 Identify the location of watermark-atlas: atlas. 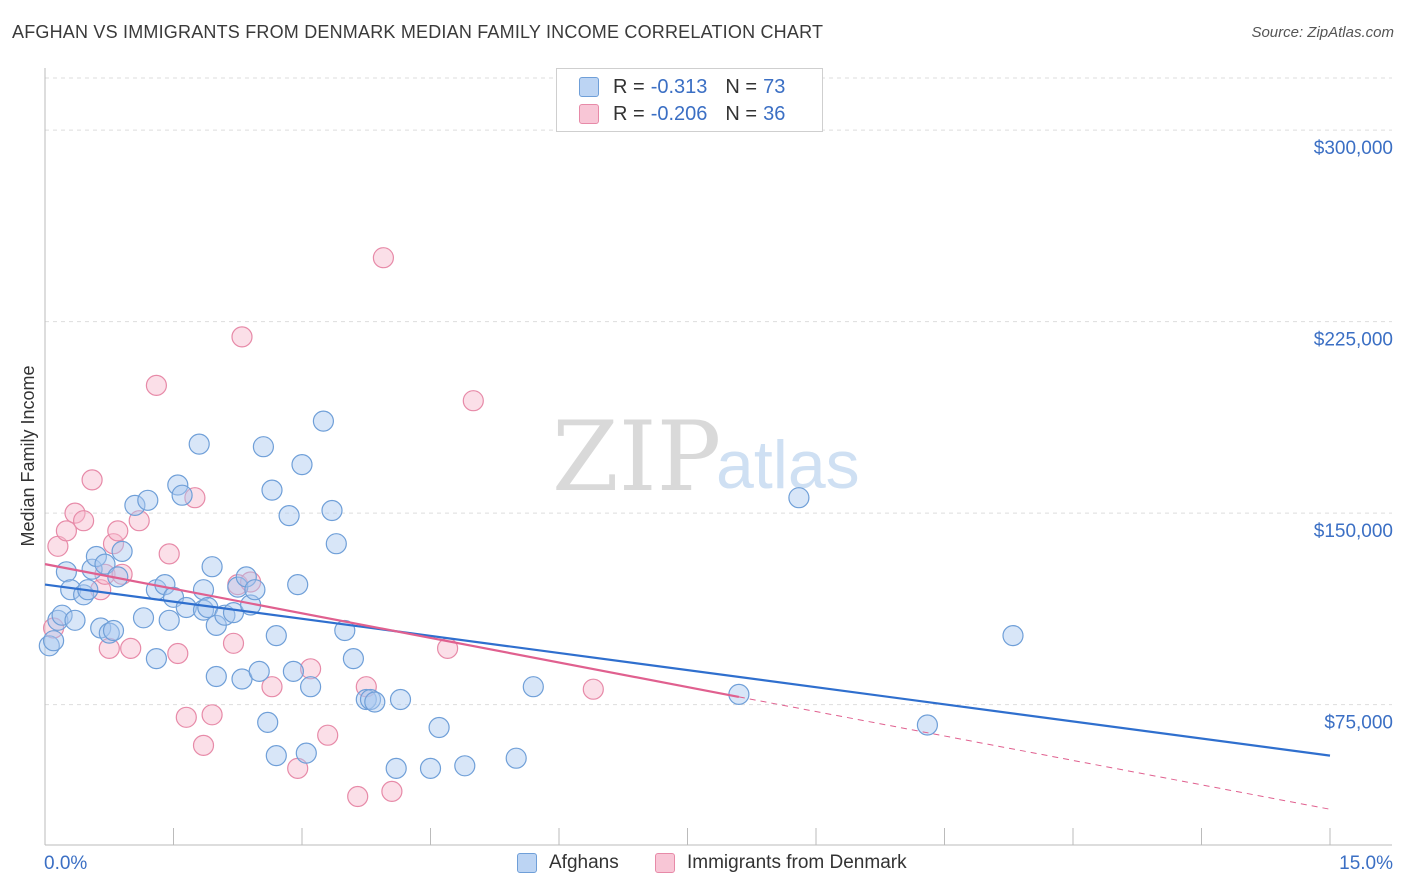
(788, 465).